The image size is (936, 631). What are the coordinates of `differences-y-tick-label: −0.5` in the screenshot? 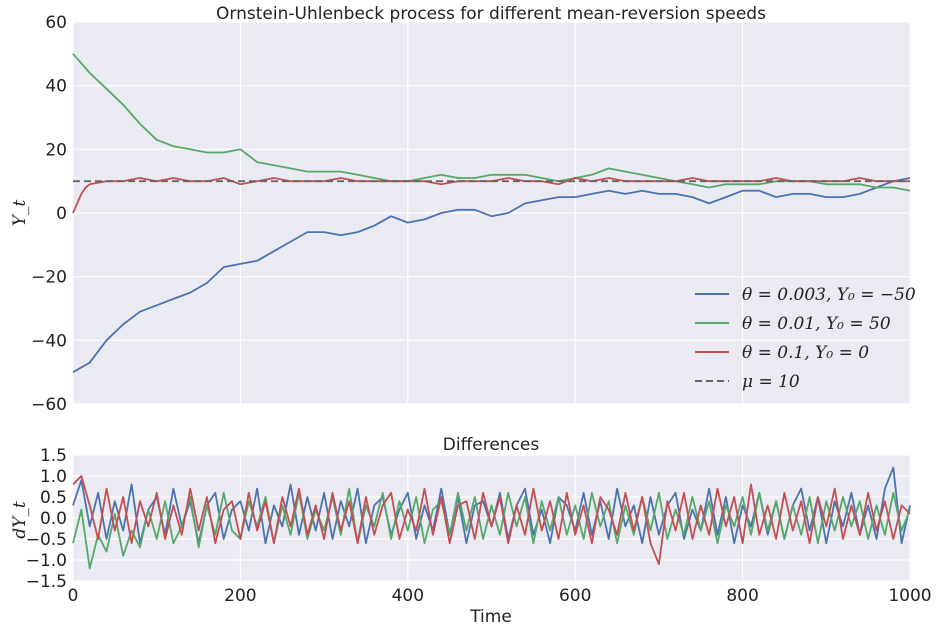 It's located at (46, 540).